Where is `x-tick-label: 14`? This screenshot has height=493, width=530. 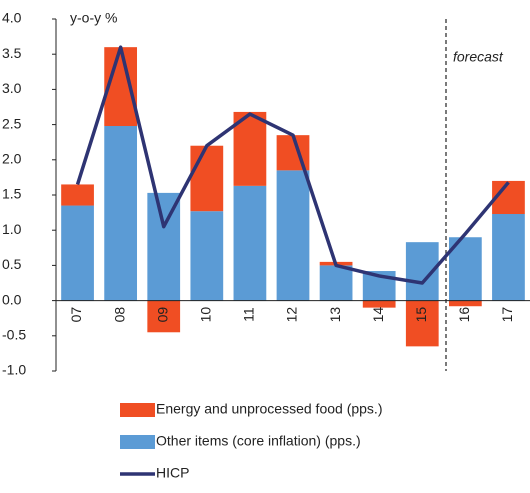 x-tick-label: 14 is located at coordinates (378, 315).